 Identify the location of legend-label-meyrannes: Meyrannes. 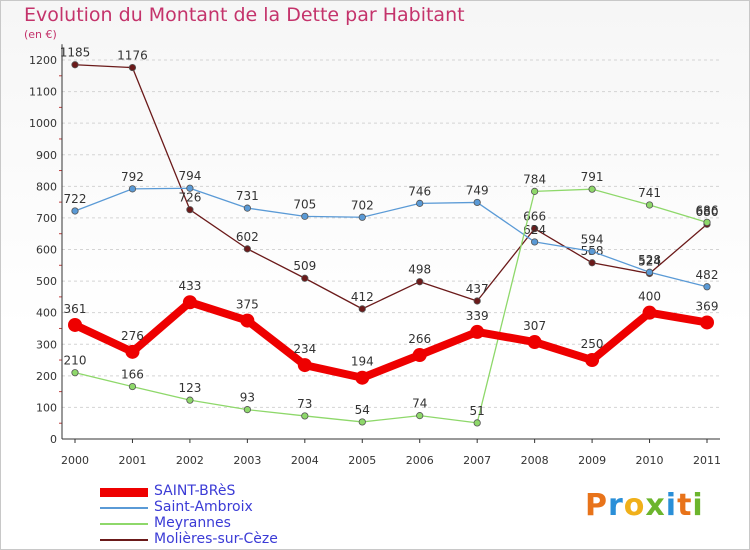
(192, 523).